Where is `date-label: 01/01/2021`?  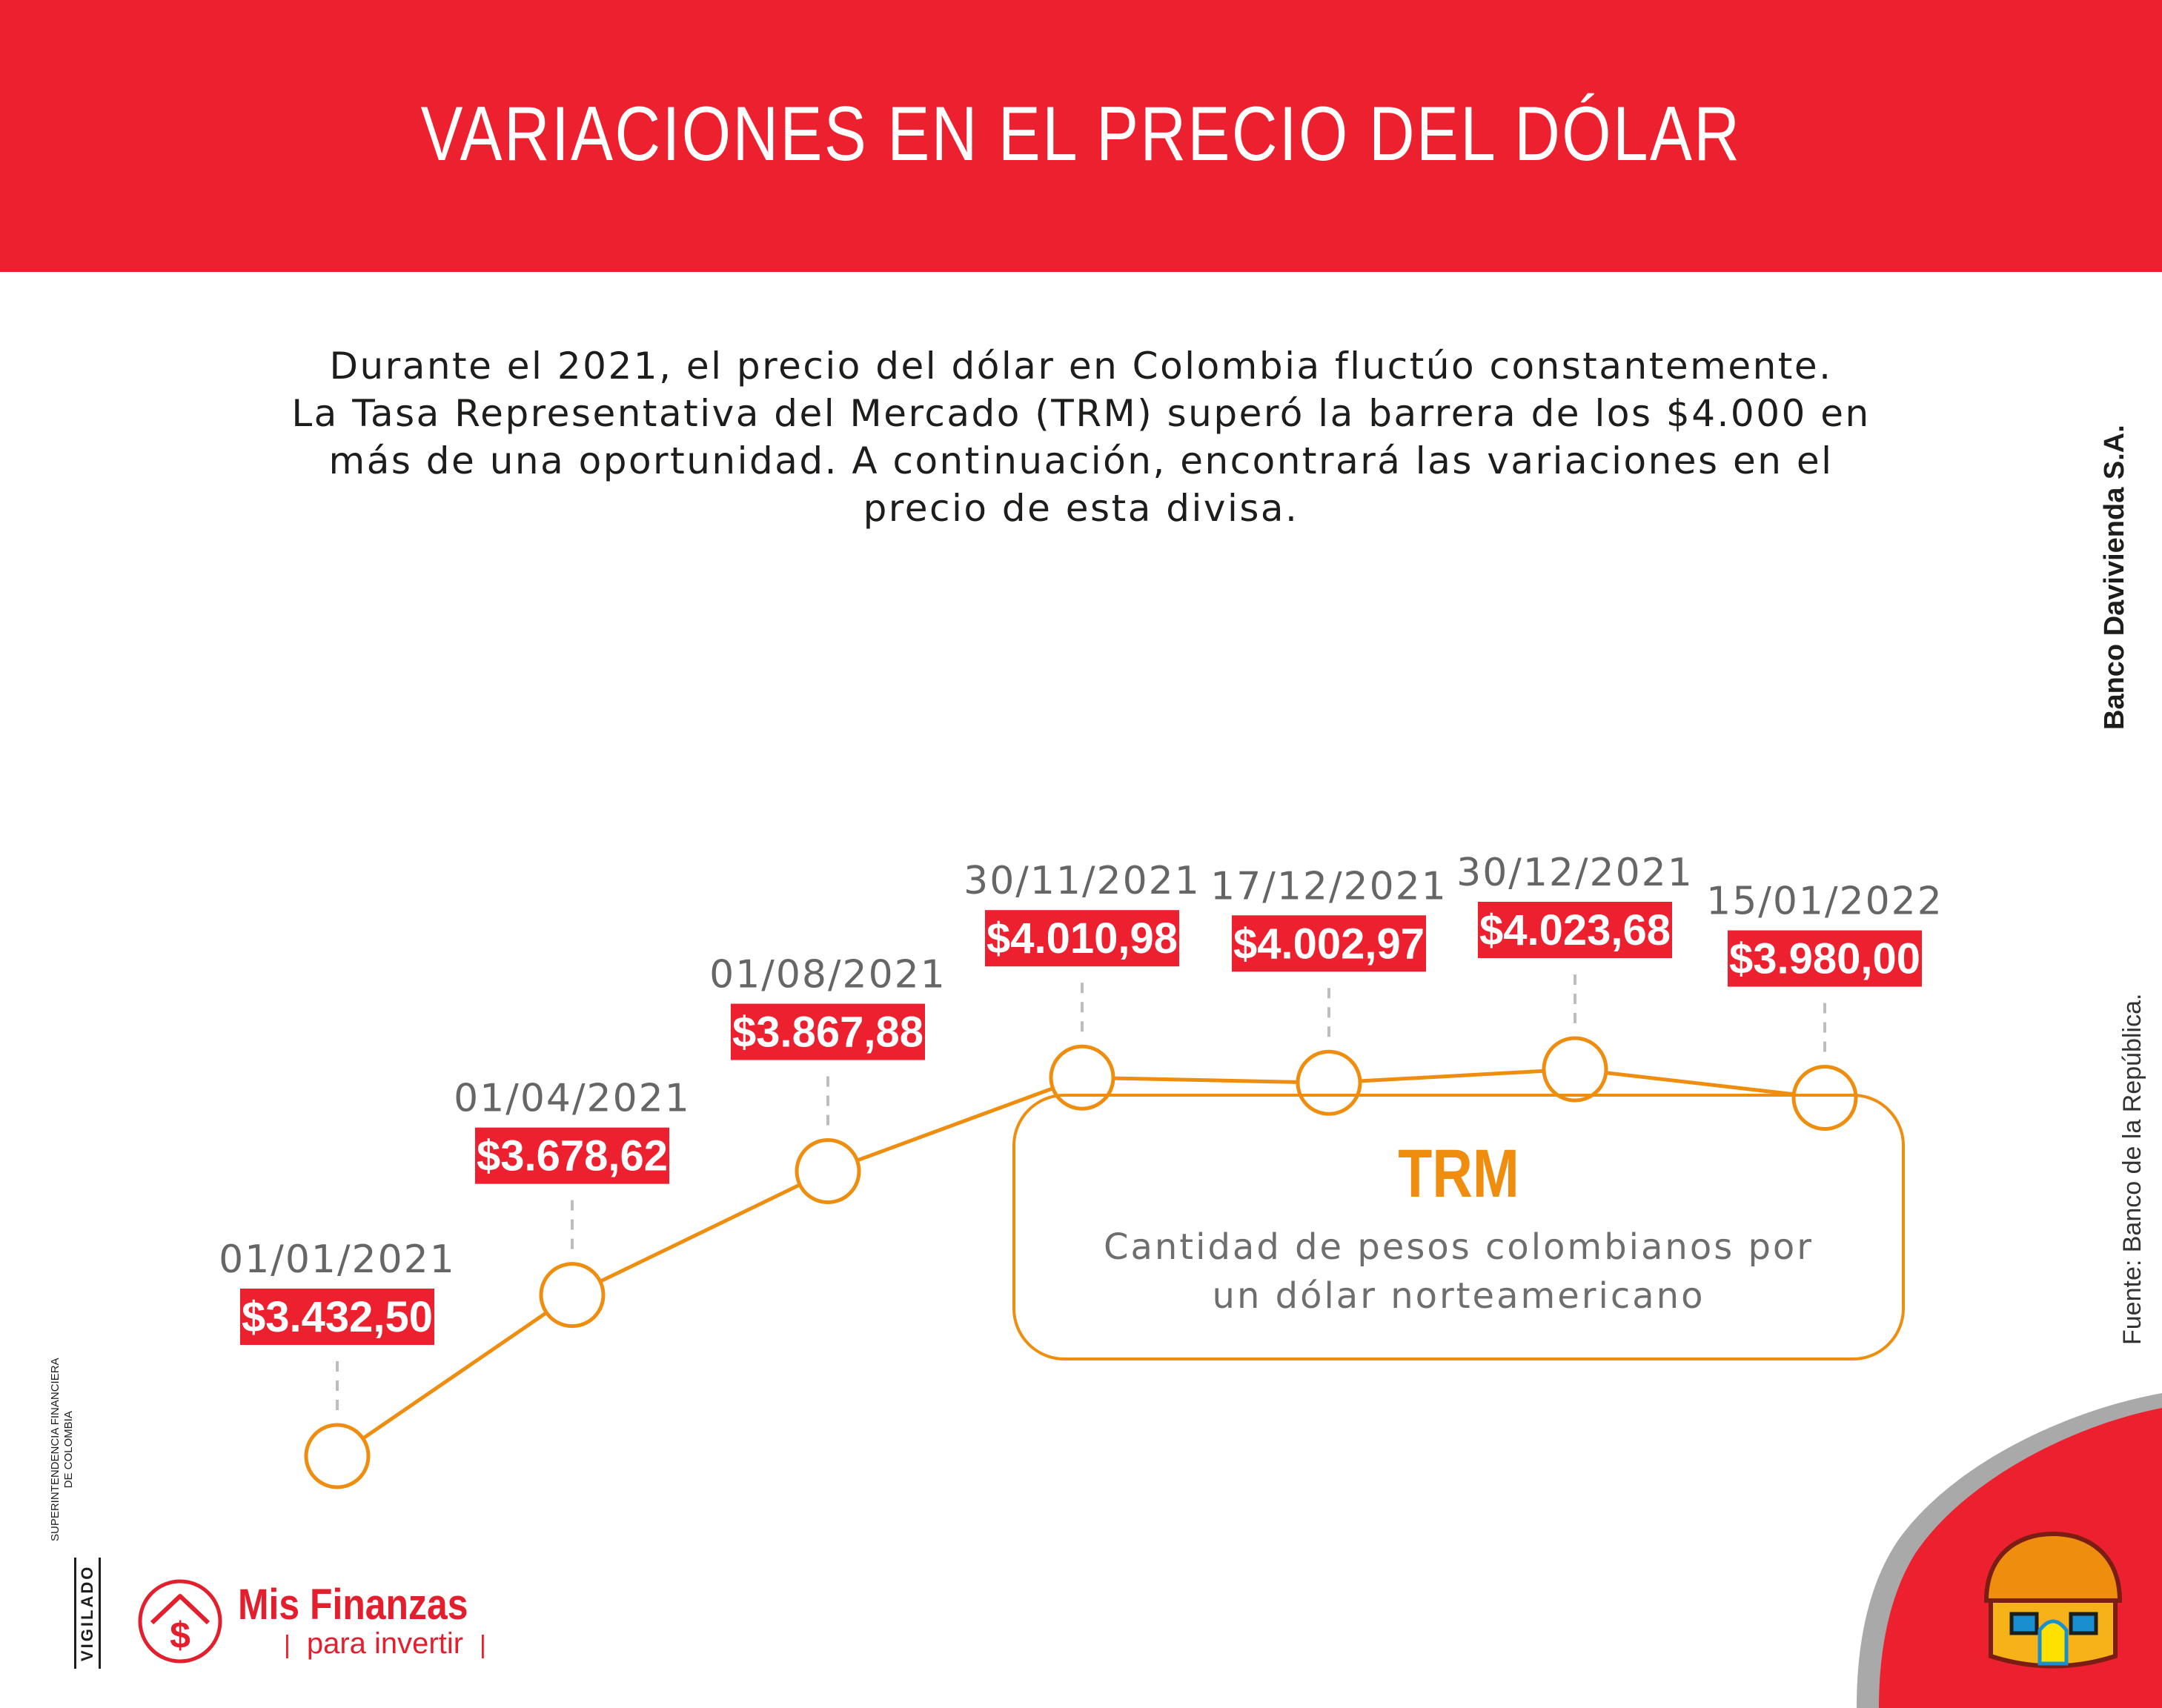 date-label: 01/01/2021 is located at coordinates (337, 1259).